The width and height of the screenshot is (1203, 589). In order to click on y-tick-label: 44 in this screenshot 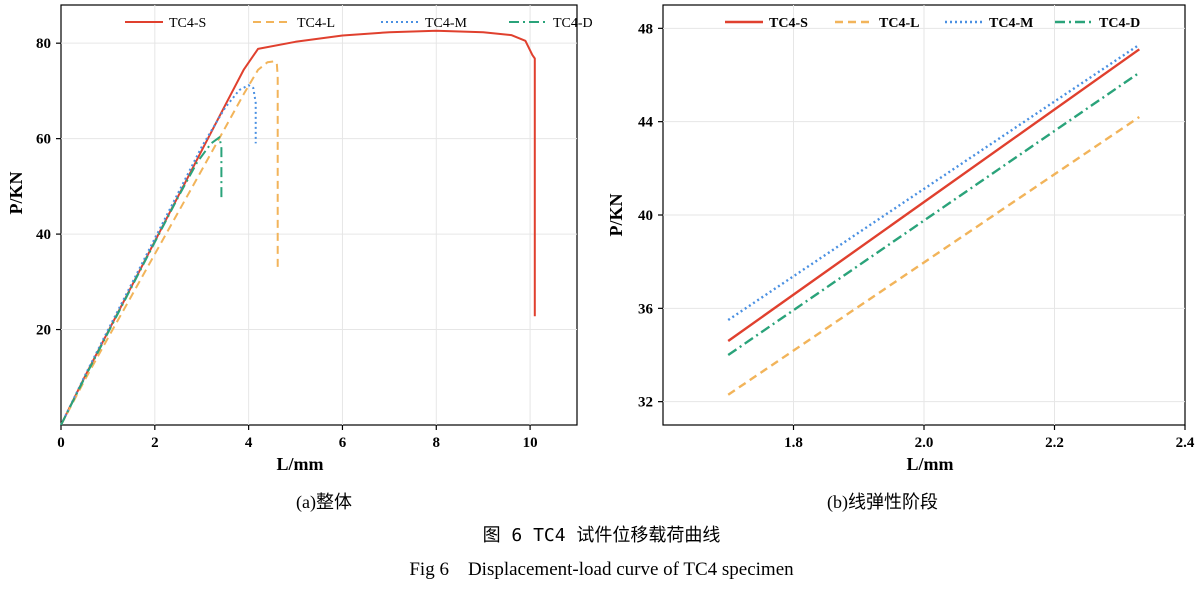, I will do `click(646, 123)`.